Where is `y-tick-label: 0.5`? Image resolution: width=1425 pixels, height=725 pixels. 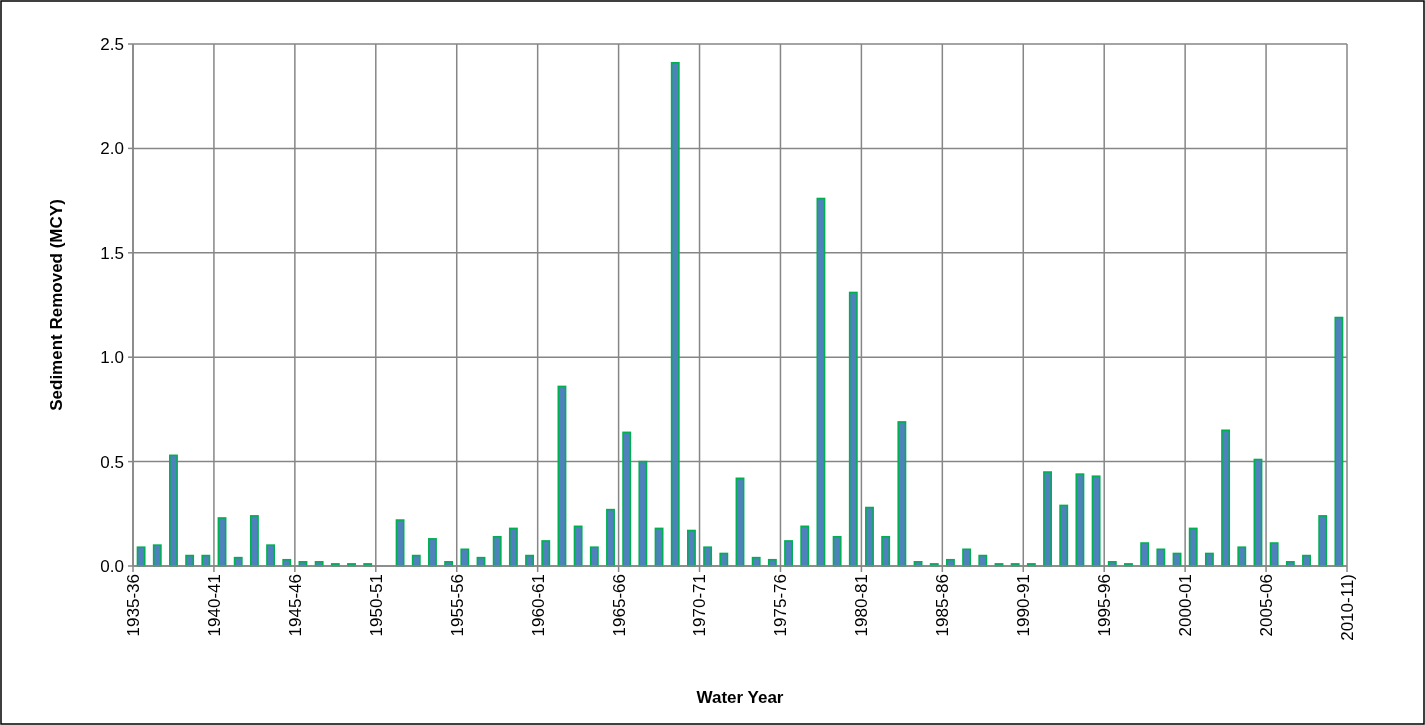
y-tick-label: 0.5 is located at coordinates (112, 462).